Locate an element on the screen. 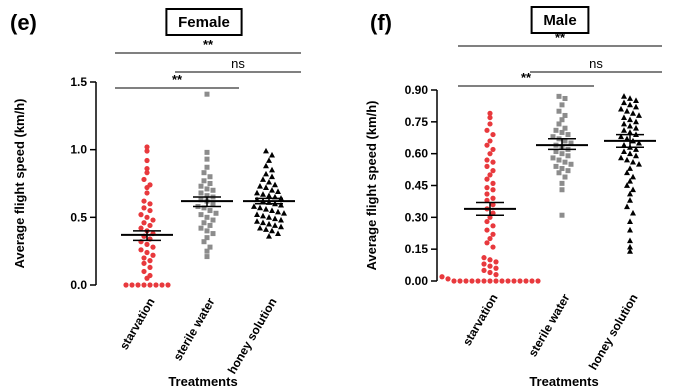 The width and height of the screenshot is (696, 392). category-label: honey solution is located at coordinates (252, 336).